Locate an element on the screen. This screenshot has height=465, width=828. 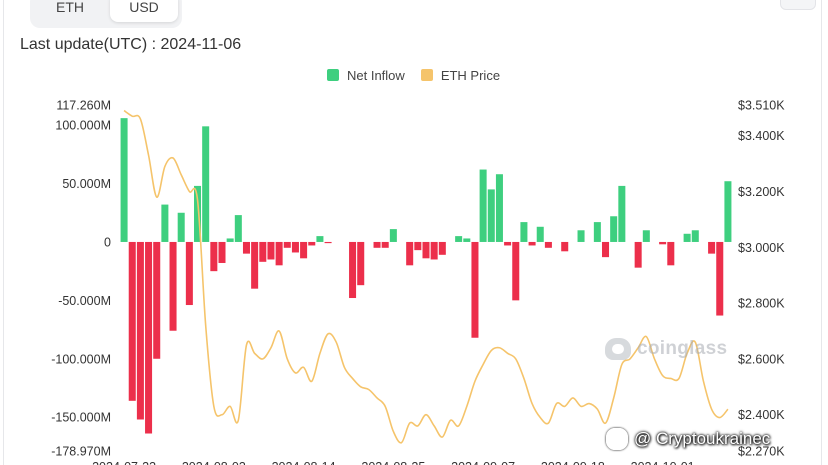
x-tick-label: 2024-09-07 is located at coordinates (483, 462).